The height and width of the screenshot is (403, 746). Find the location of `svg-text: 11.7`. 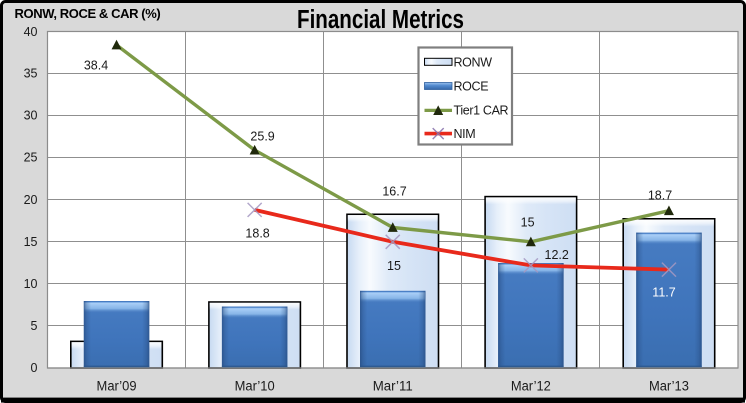

svg-text: 11.7 is located at coordinates (663, 292).